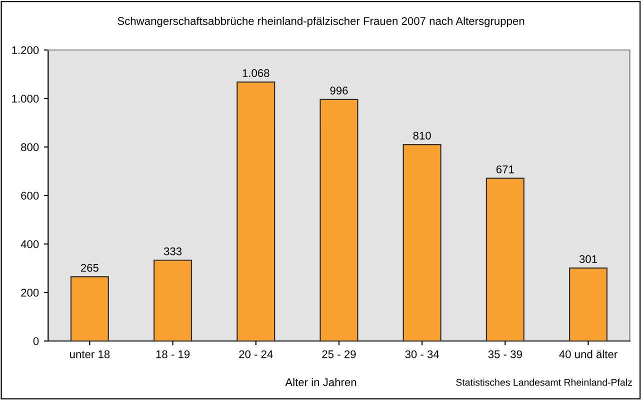 The width and height of the screenshot is (642, 400). I want to click on data-label: 810, so click(422, 136).